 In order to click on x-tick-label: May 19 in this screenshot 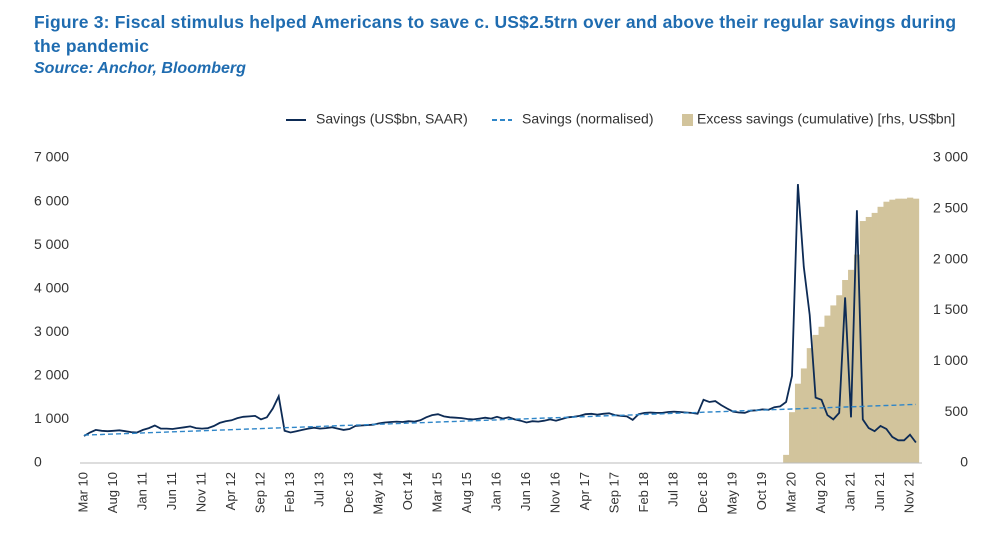, I will do `click(731, 493)`.